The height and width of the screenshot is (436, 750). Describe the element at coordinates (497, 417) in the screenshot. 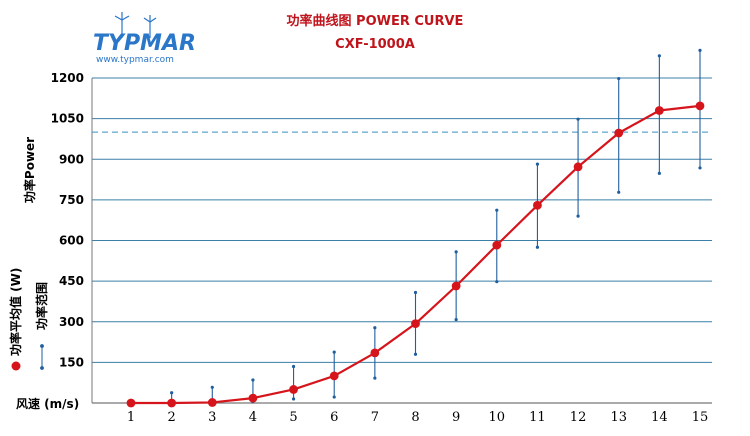

I see `x-tick-label: 10` at that location.